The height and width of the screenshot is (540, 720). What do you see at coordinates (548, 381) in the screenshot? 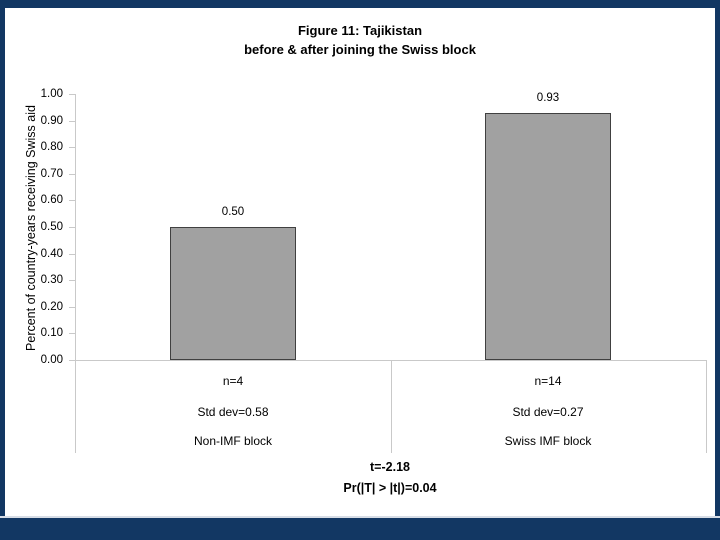
I see `category-n-label: n=14` at bounding box center [548, 381].